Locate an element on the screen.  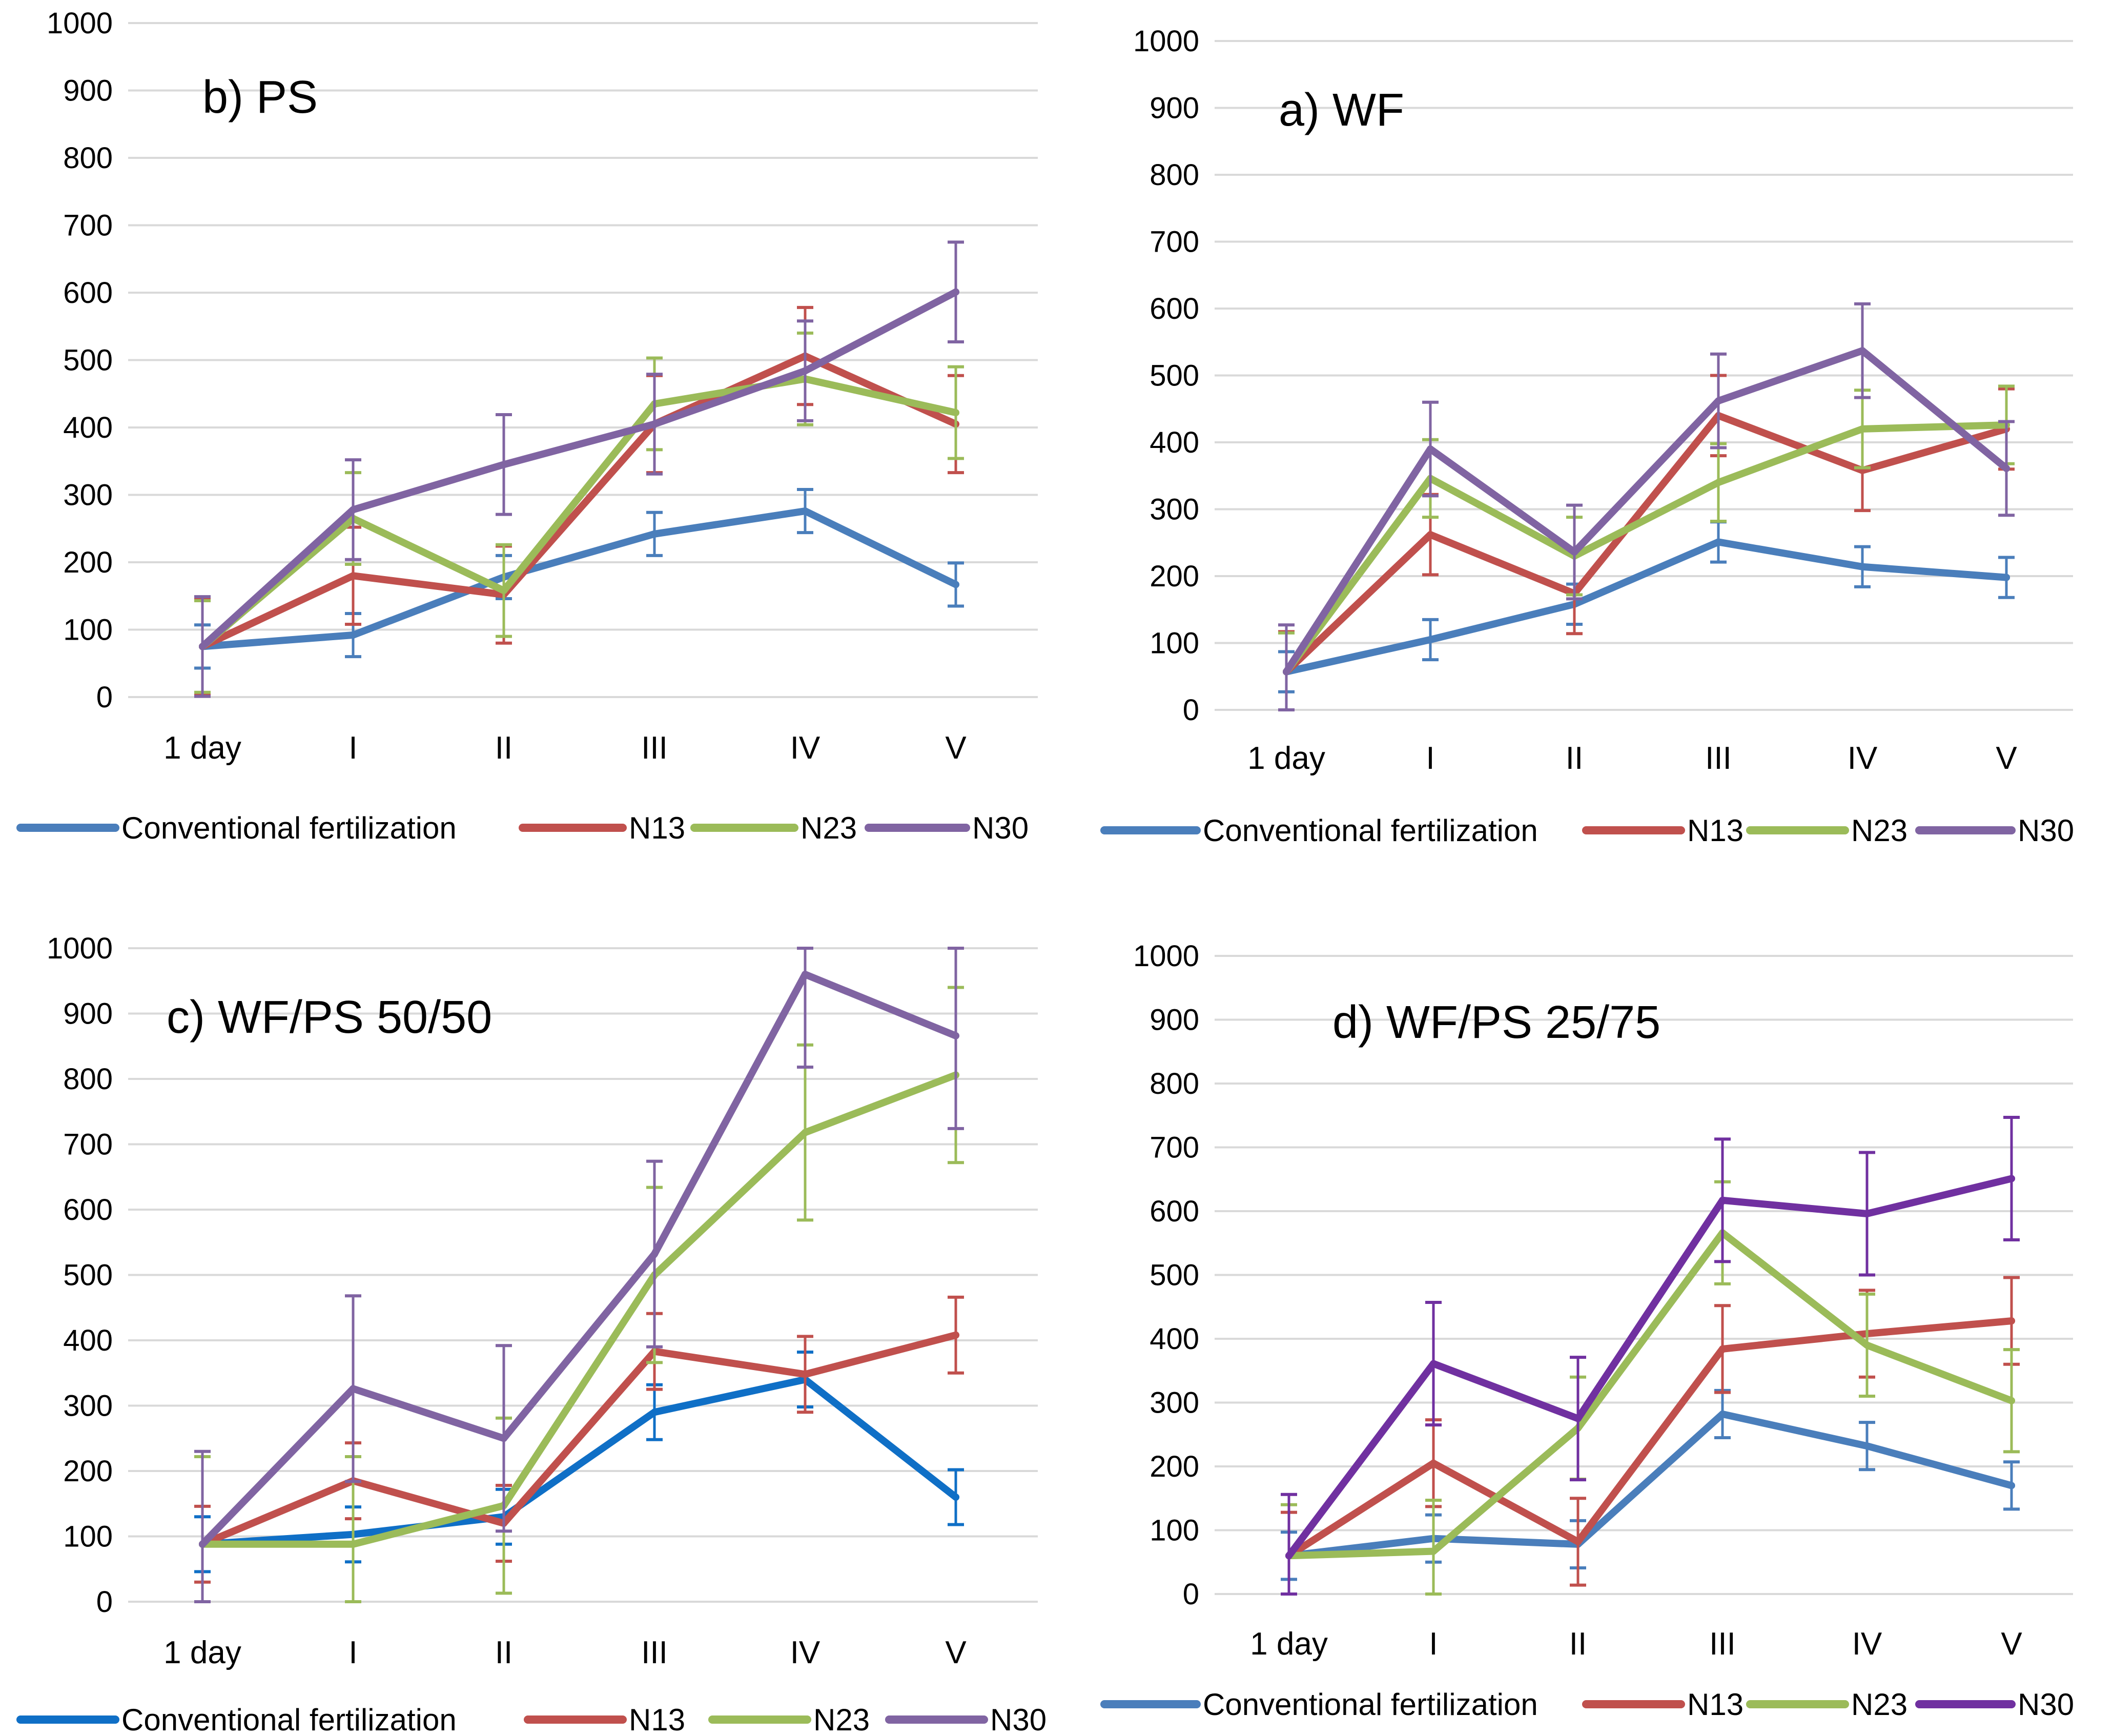
series-n13 is located at coordinates (1651, 1436).